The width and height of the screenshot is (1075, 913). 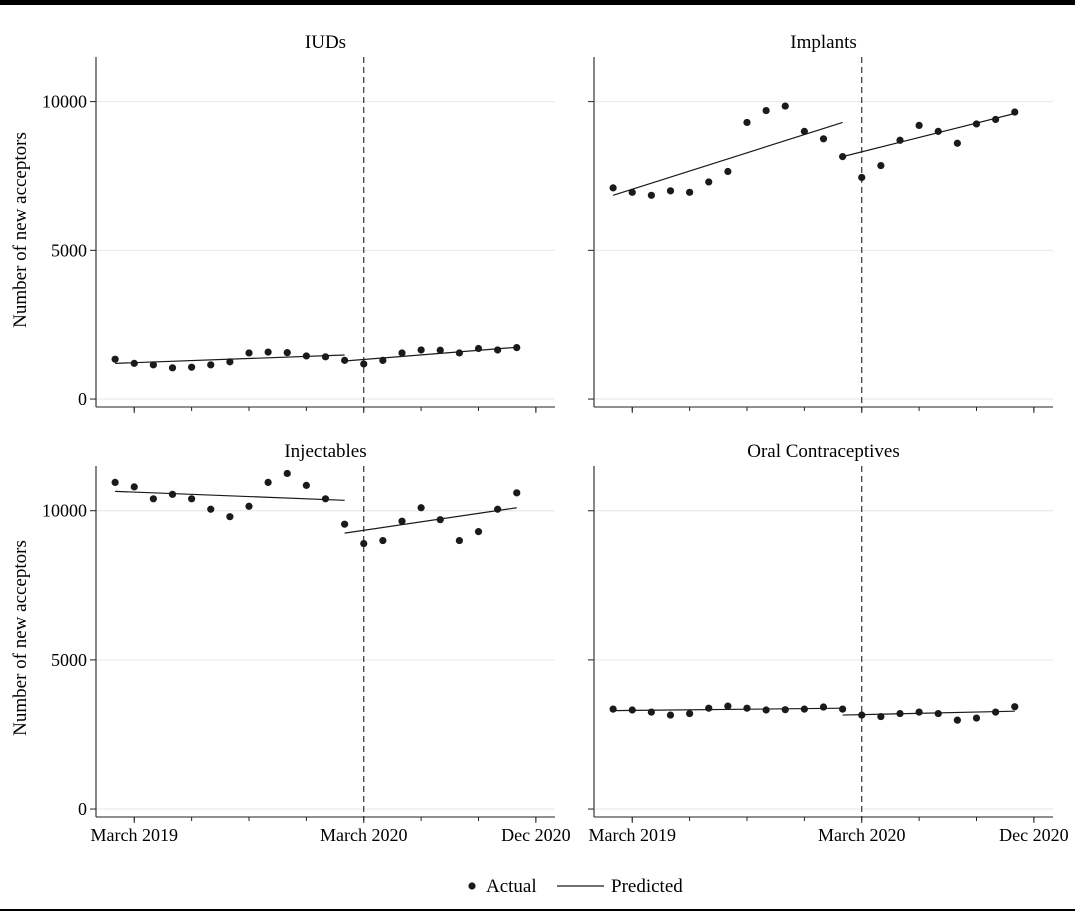 What do you see at coordinates (325, 42) in the screenshot?
I see `panel-title: IUDs` at bounding box center [325, 42].